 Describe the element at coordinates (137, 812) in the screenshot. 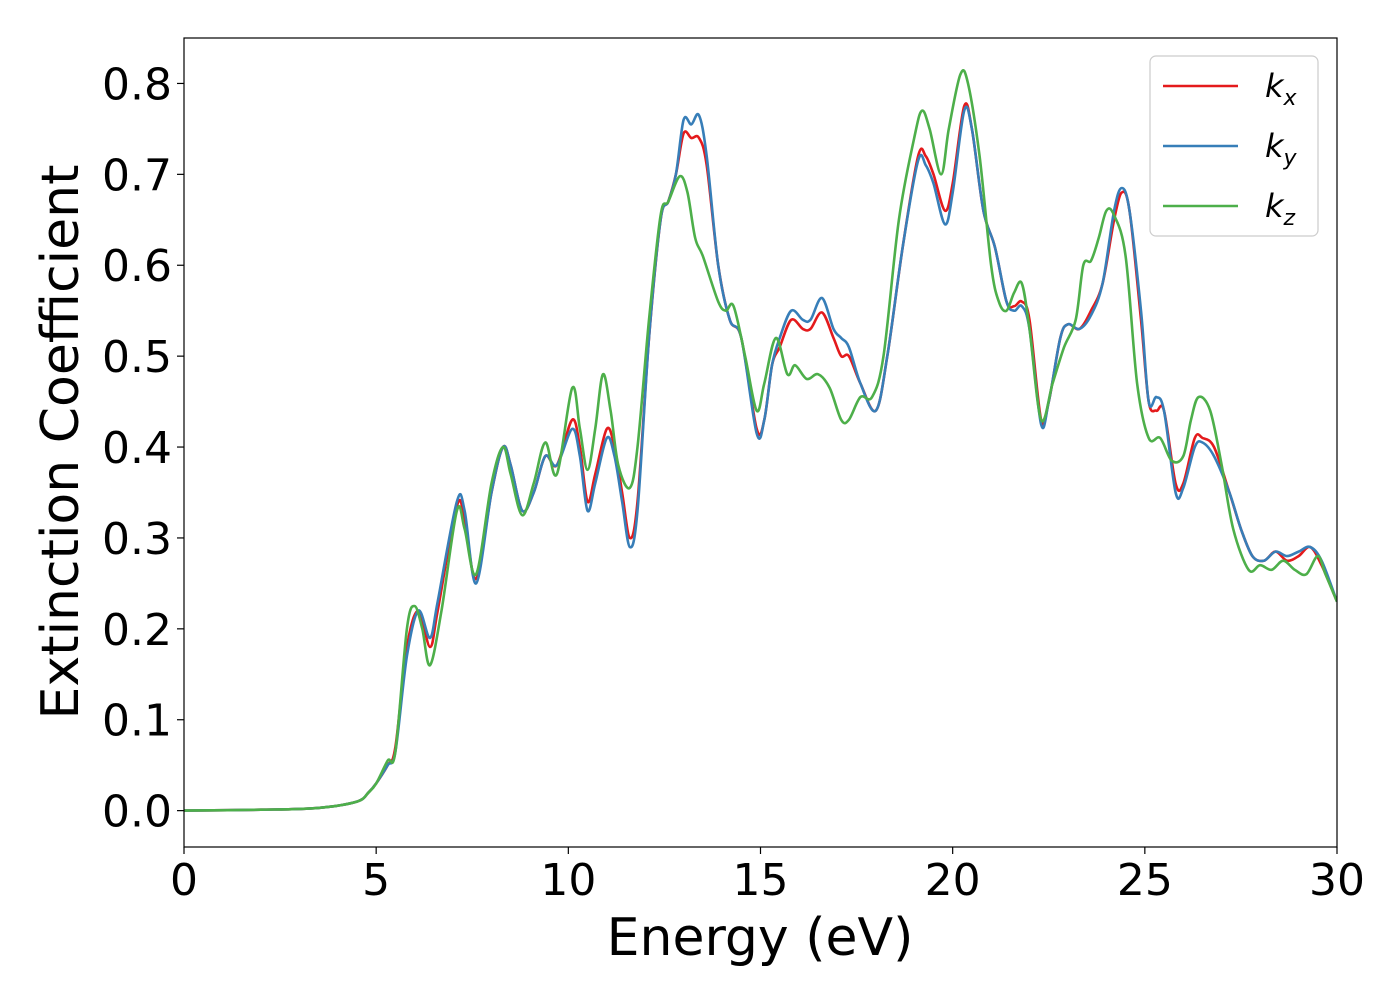

I see `y-tick-label: 0.0` at that location.